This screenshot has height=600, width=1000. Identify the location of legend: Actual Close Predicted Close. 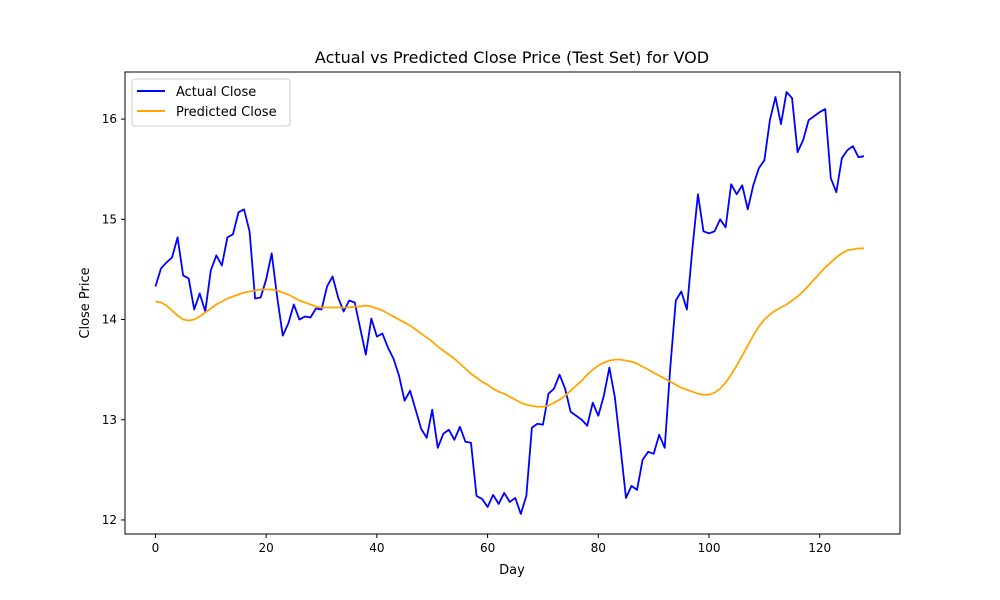
(211, 102).